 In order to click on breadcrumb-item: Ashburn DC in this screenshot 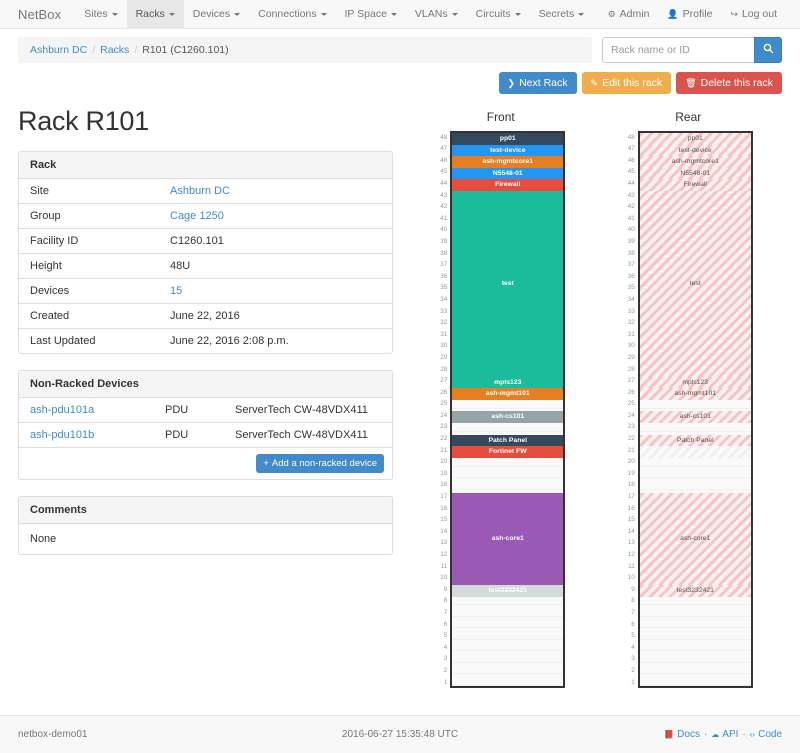, I will do `click(59, 50)`.